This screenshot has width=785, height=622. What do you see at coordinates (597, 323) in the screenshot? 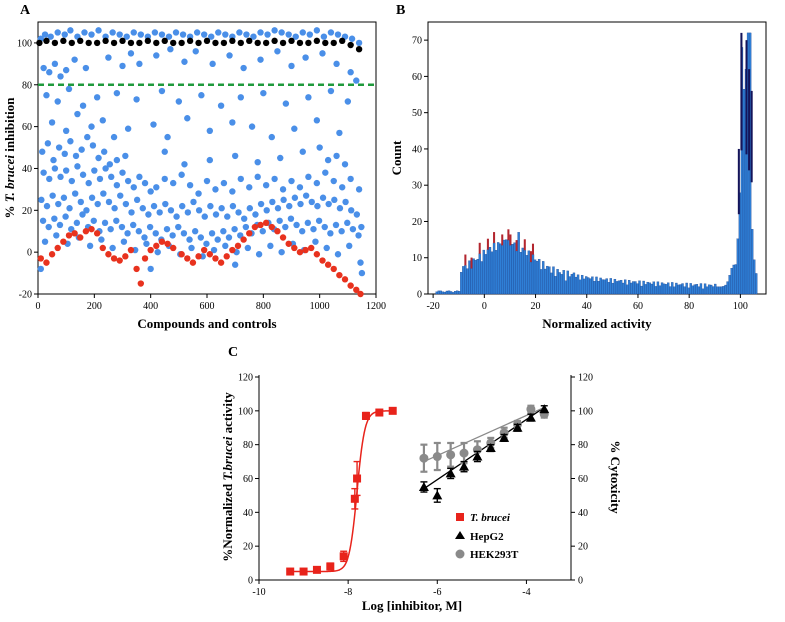
I see `panel-b-x-title: Normalized activity` at bounding box center [597, 323].